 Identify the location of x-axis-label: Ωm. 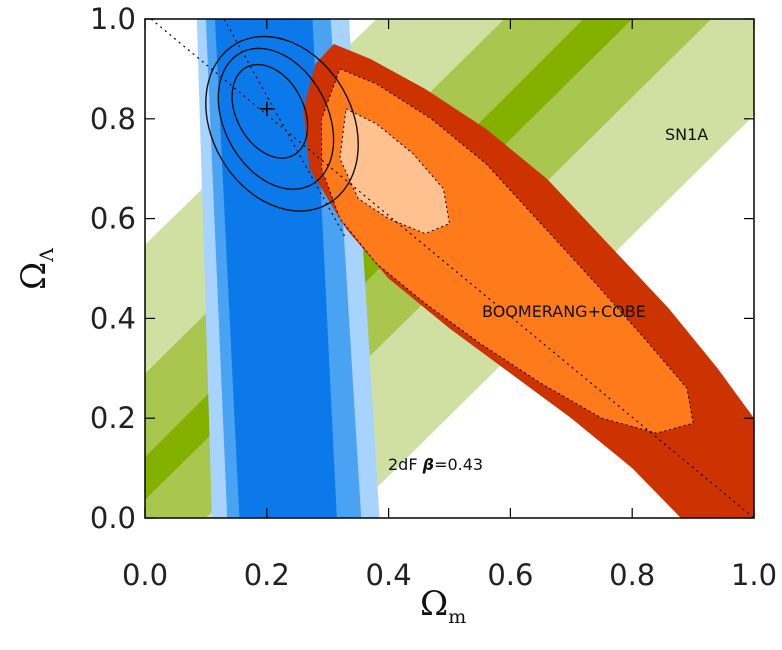
(443, 606).